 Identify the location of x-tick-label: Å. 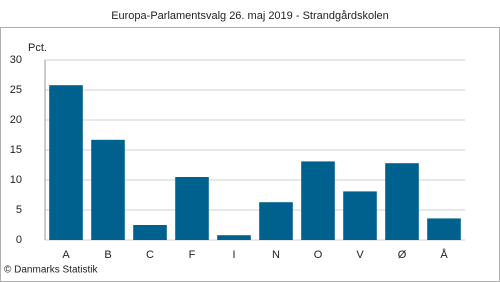
(444, 254).